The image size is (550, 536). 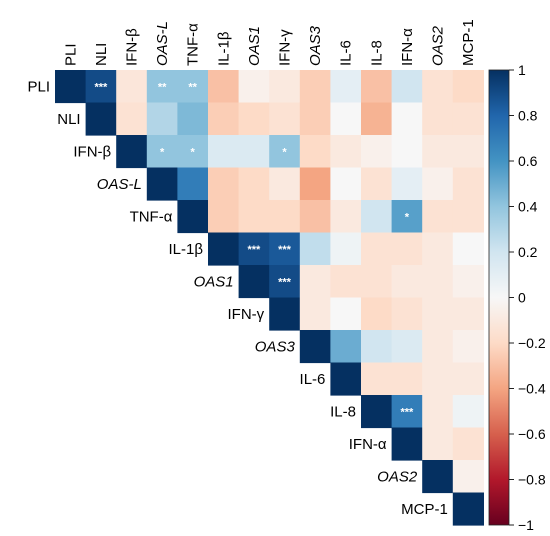 What do you see at coordinates (376, 53) in the screenshot?
I see `column-label: IL-8` at bounding box center [376, 53].